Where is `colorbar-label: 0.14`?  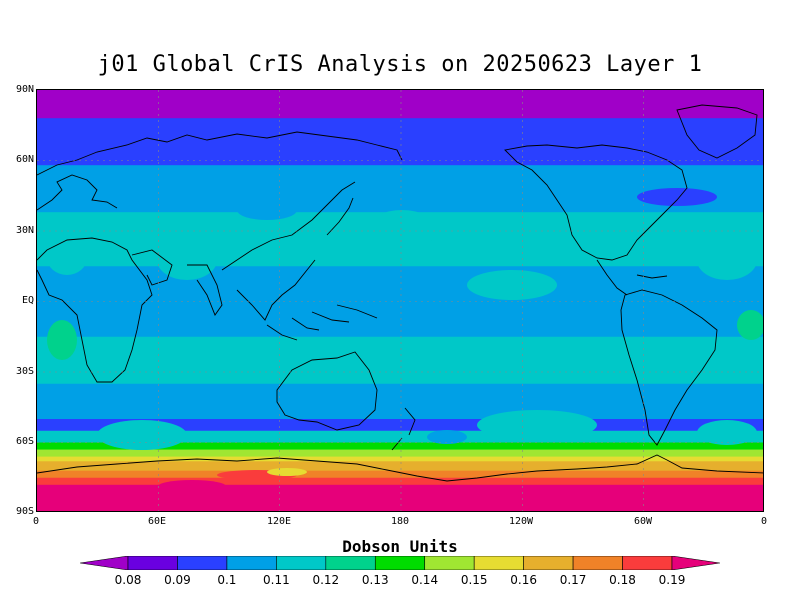
colorbar-label: 0.14 is located at coordinates (425, 580).